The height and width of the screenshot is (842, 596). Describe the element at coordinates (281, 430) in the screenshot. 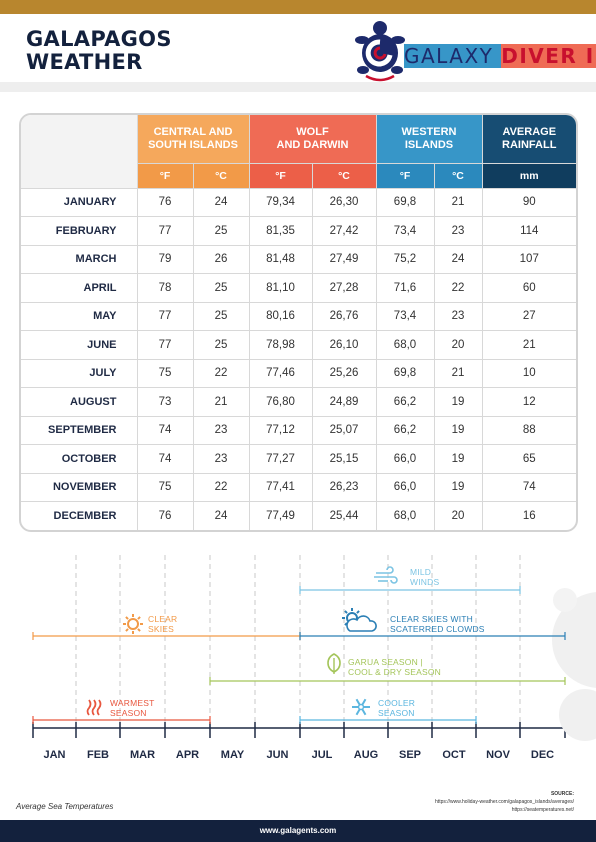

I see `value-cell: 77,12` at that location.